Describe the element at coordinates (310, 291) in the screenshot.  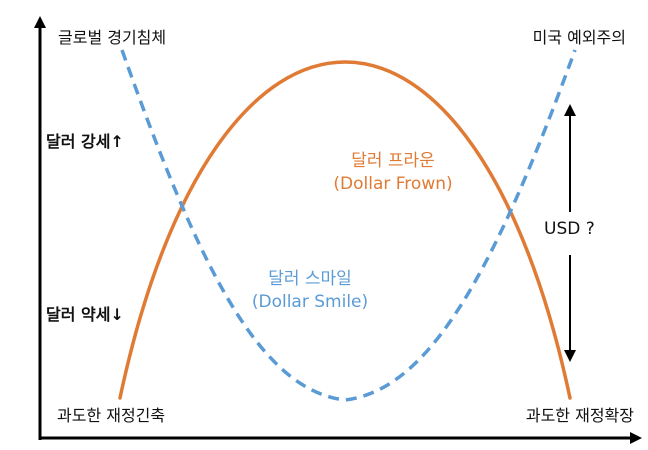
I see `dollar-smile-label: 달러 스마일 (Dollar Smile)` at that location.